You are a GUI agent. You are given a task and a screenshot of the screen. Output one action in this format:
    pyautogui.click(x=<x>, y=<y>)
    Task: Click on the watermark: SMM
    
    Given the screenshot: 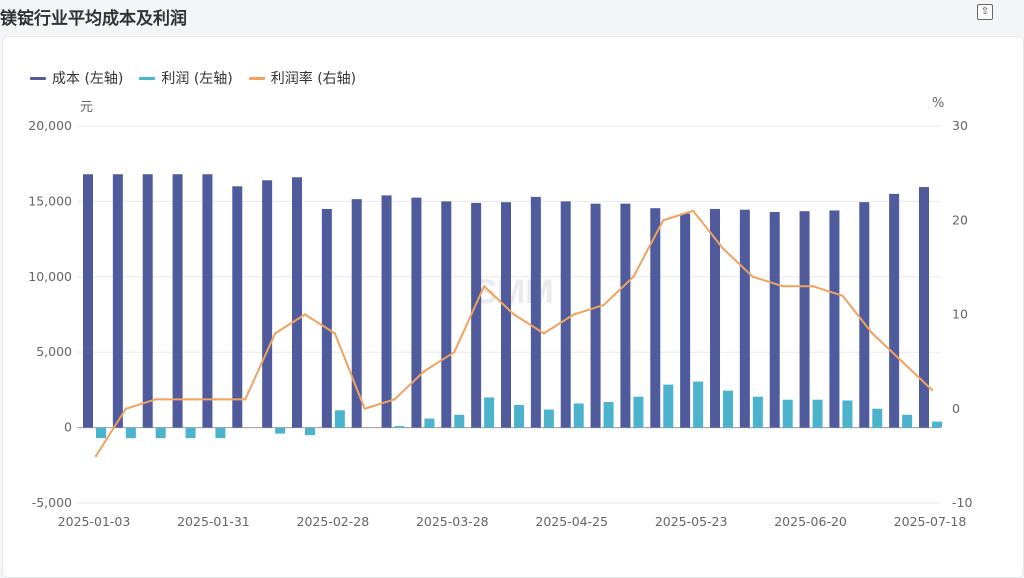 What is the action you would take?
    pyautogui.click(x=513, y=292)
    